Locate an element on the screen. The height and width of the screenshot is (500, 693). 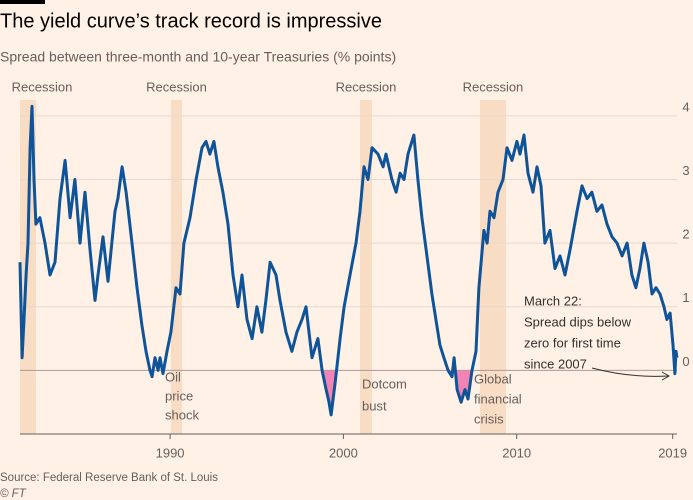
x-tick-label: 2010 is located at coordinates (516, 452).